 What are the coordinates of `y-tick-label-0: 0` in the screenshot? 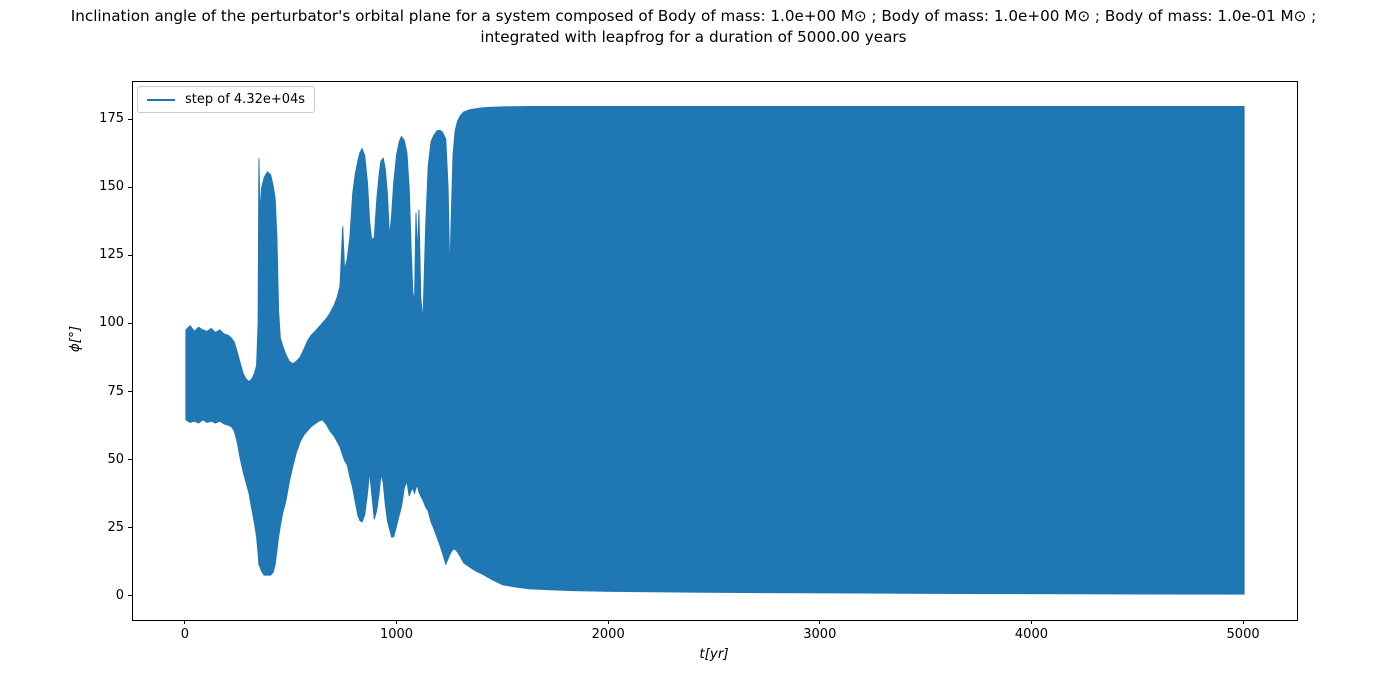 It's located at (119, 595).